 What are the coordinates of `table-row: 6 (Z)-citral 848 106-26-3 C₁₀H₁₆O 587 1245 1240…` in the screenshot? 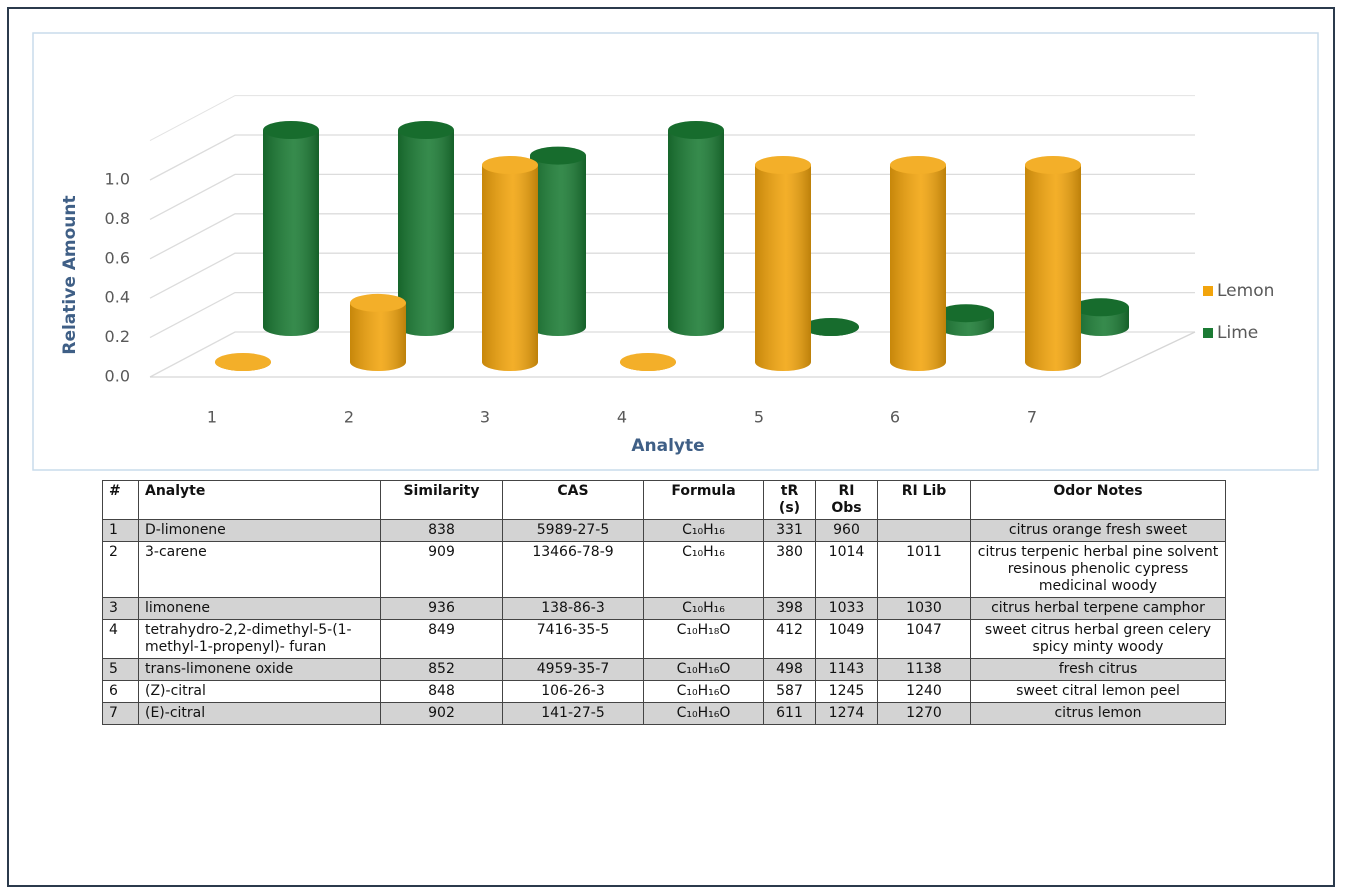 It's located at (664, 691).